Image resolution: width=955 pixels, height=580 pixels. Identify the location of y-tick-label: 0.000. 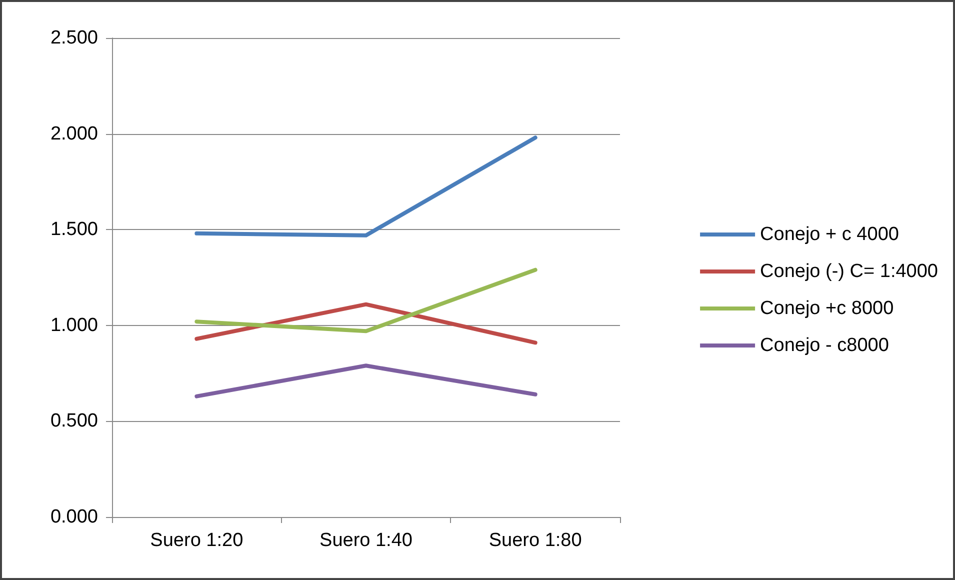
(74, 517).